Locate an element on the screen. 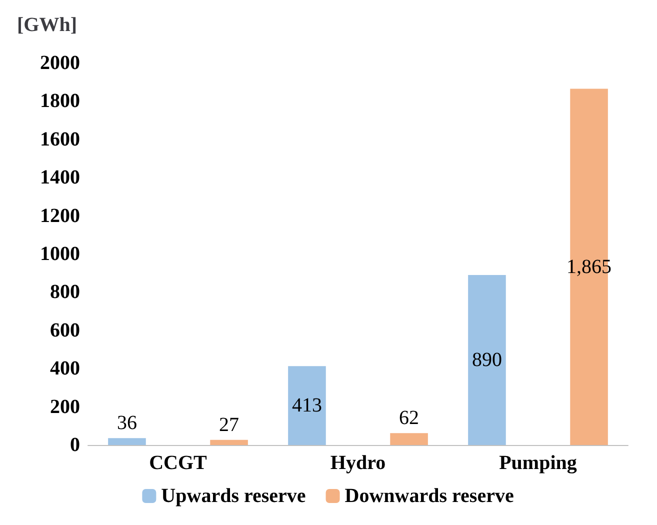 The height and width of the screenshot is (525, 657). y-tick-label: 600 is located at coordinates (65, 330).